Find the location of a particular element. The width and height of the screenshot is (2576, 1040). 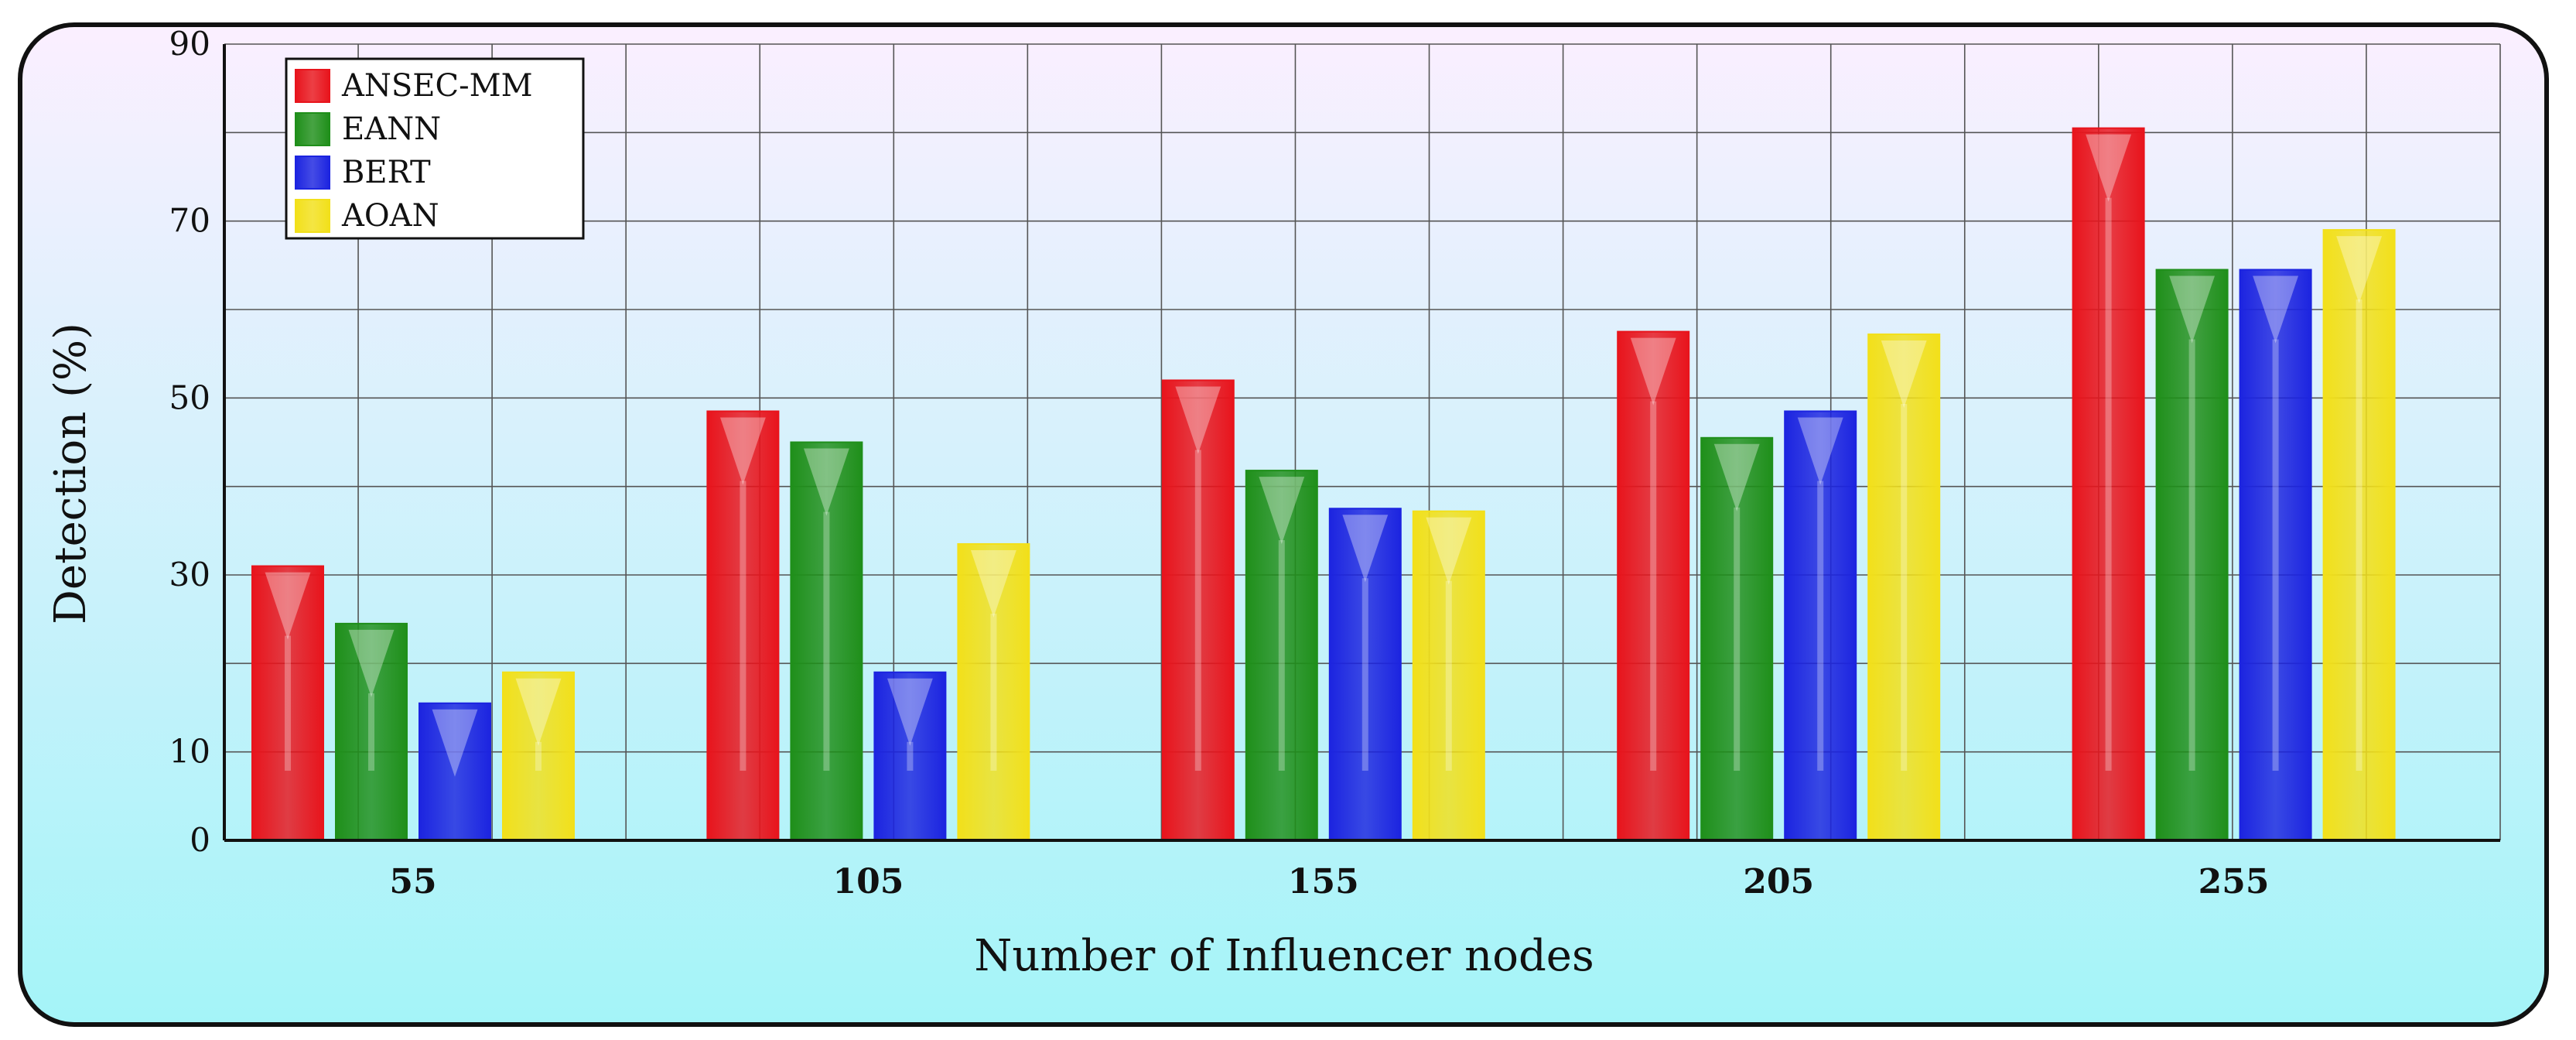

legend-label: AOAN is located at coordinates (390, 216).